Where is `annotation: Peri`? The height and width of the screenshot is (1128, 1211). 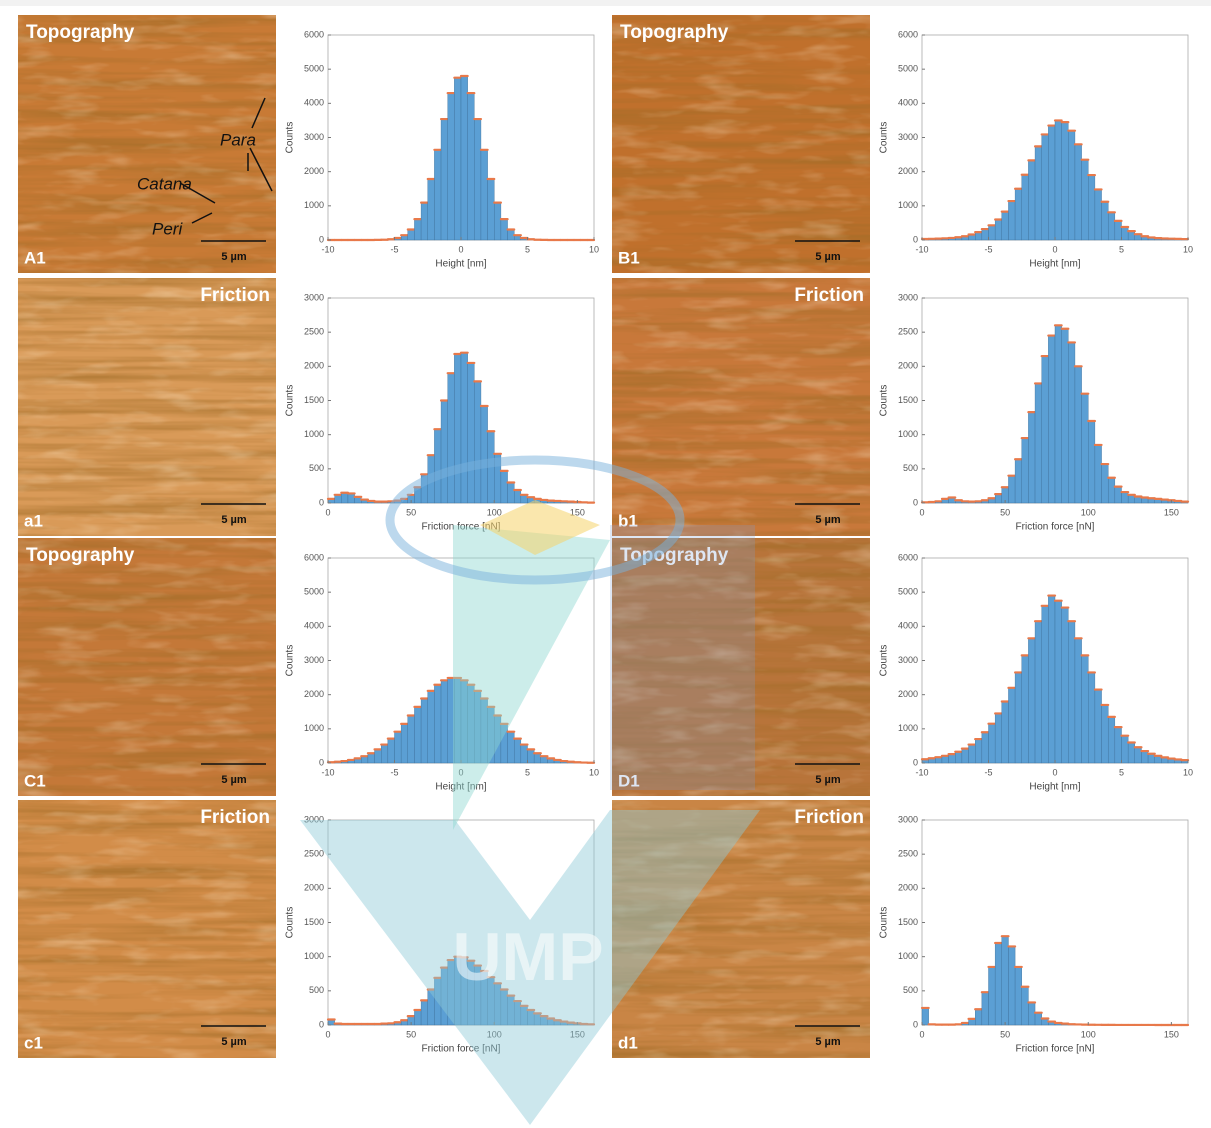 annotation: Peri is located at coordinates (167, 228).